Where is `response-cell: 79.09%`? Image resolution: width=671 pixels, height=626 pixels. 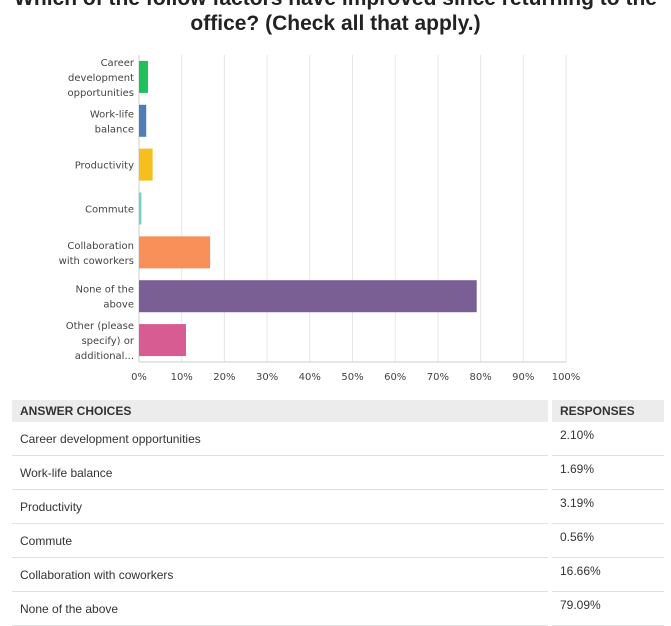
response-cell: 79.09% is located at coordinates (606, 608).